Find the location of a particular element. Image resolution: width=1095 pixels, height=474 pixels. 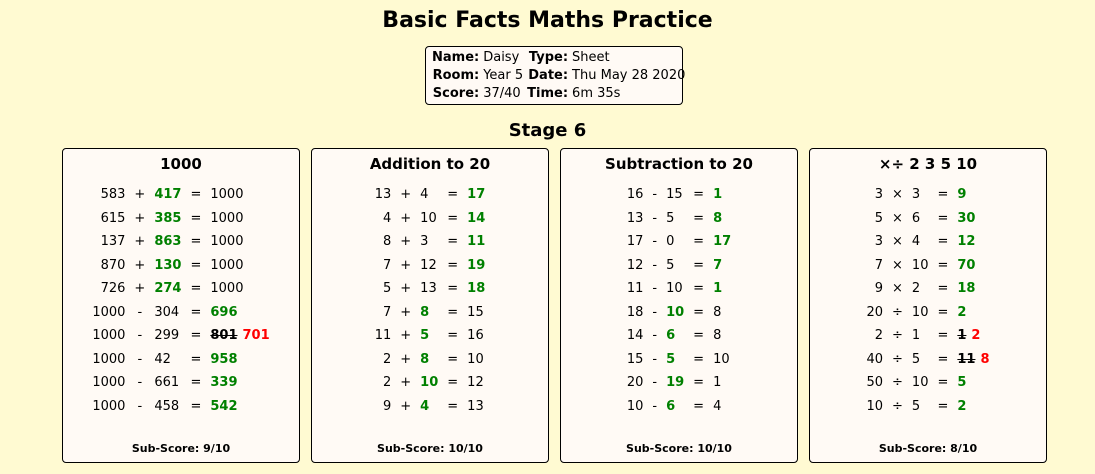

operand-b: 42 is located at coordinates (162, 359).